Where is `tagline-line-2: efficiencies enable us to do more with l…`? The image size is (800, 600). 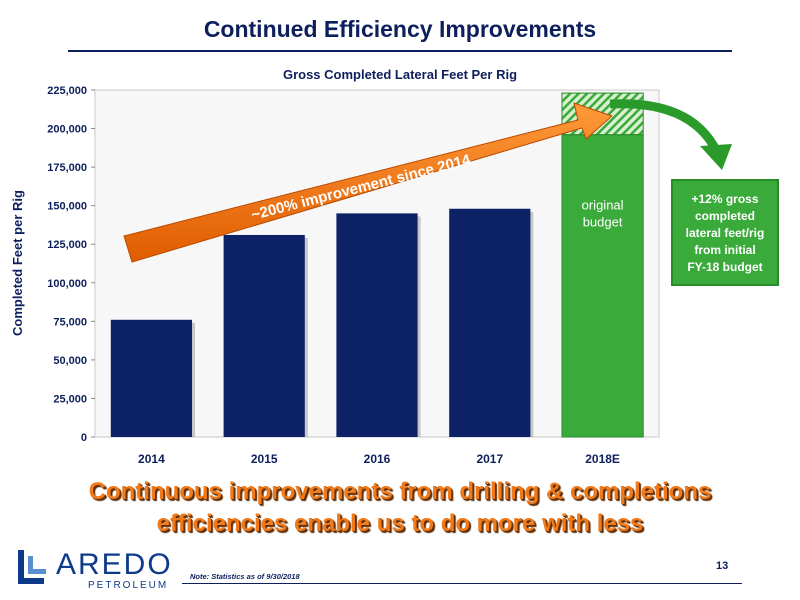 tagline-line-2: efficiencies enable us to do more with l… is located at coordinates (400, 523).